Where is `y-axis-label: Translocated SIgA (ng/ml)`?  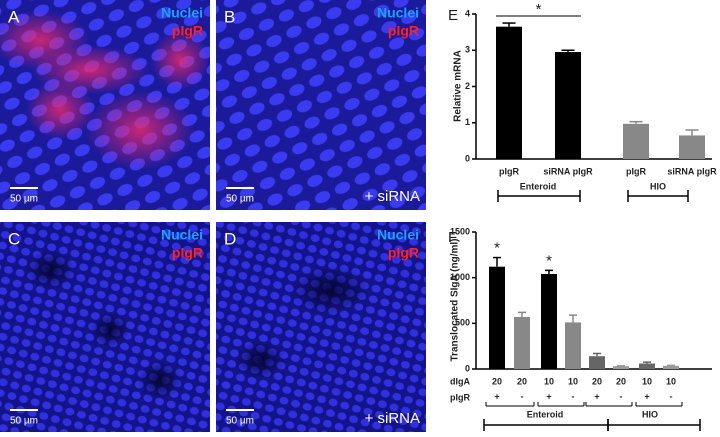
y-axis-label: Translocated SIgA (ng/ml) is located at coordinates (455, 300).